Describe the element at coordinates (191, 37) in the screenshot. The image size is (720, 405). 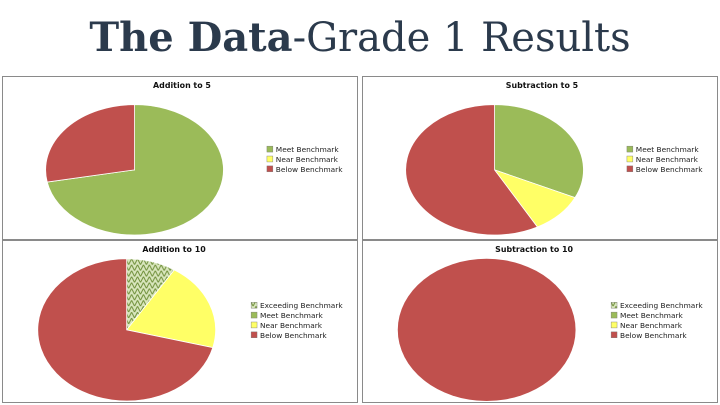
I see `title-bold-part: The Data` at that location.